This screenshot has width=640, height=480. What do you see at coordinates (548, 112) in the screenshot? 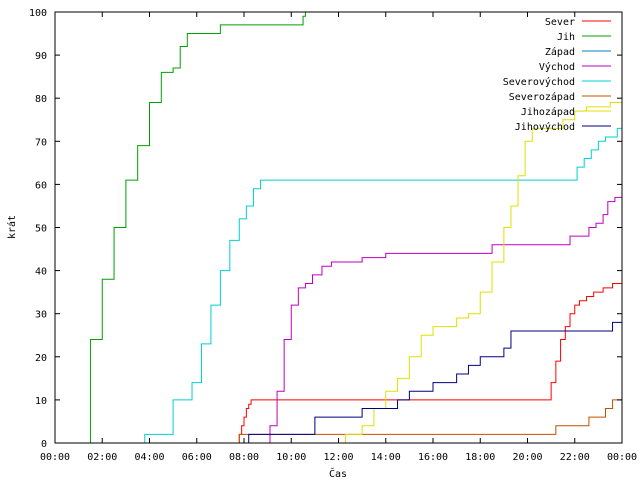
I see `legend-label-6: Jihozápad` at bounding box center [548, 112].